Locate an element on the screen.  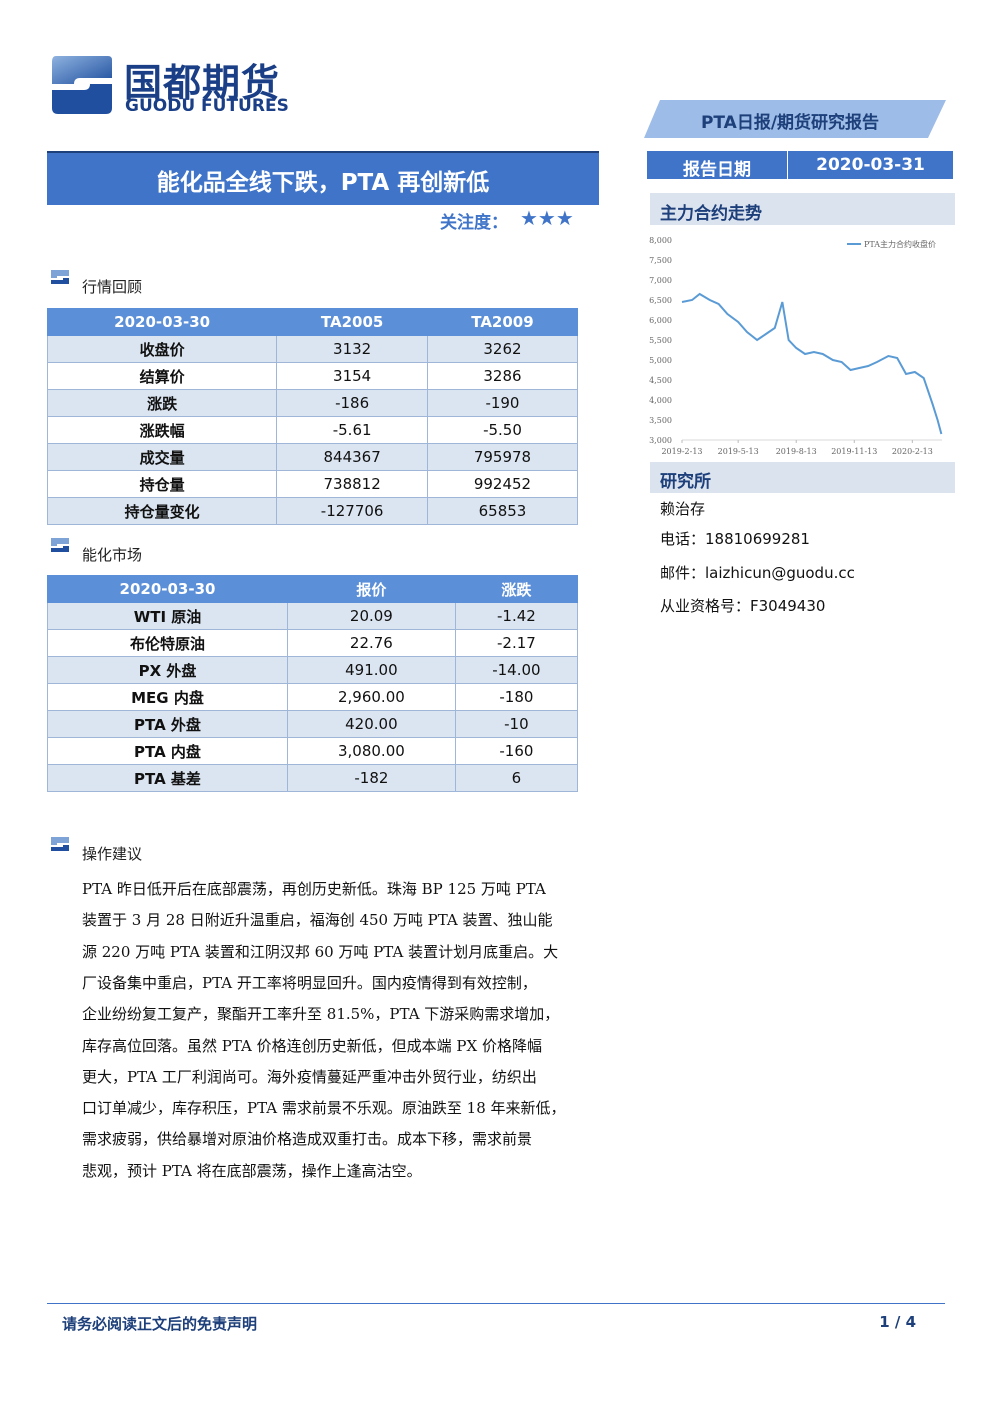
table-row: 结算价 3154 3286 is located at coordinates (312, 376).